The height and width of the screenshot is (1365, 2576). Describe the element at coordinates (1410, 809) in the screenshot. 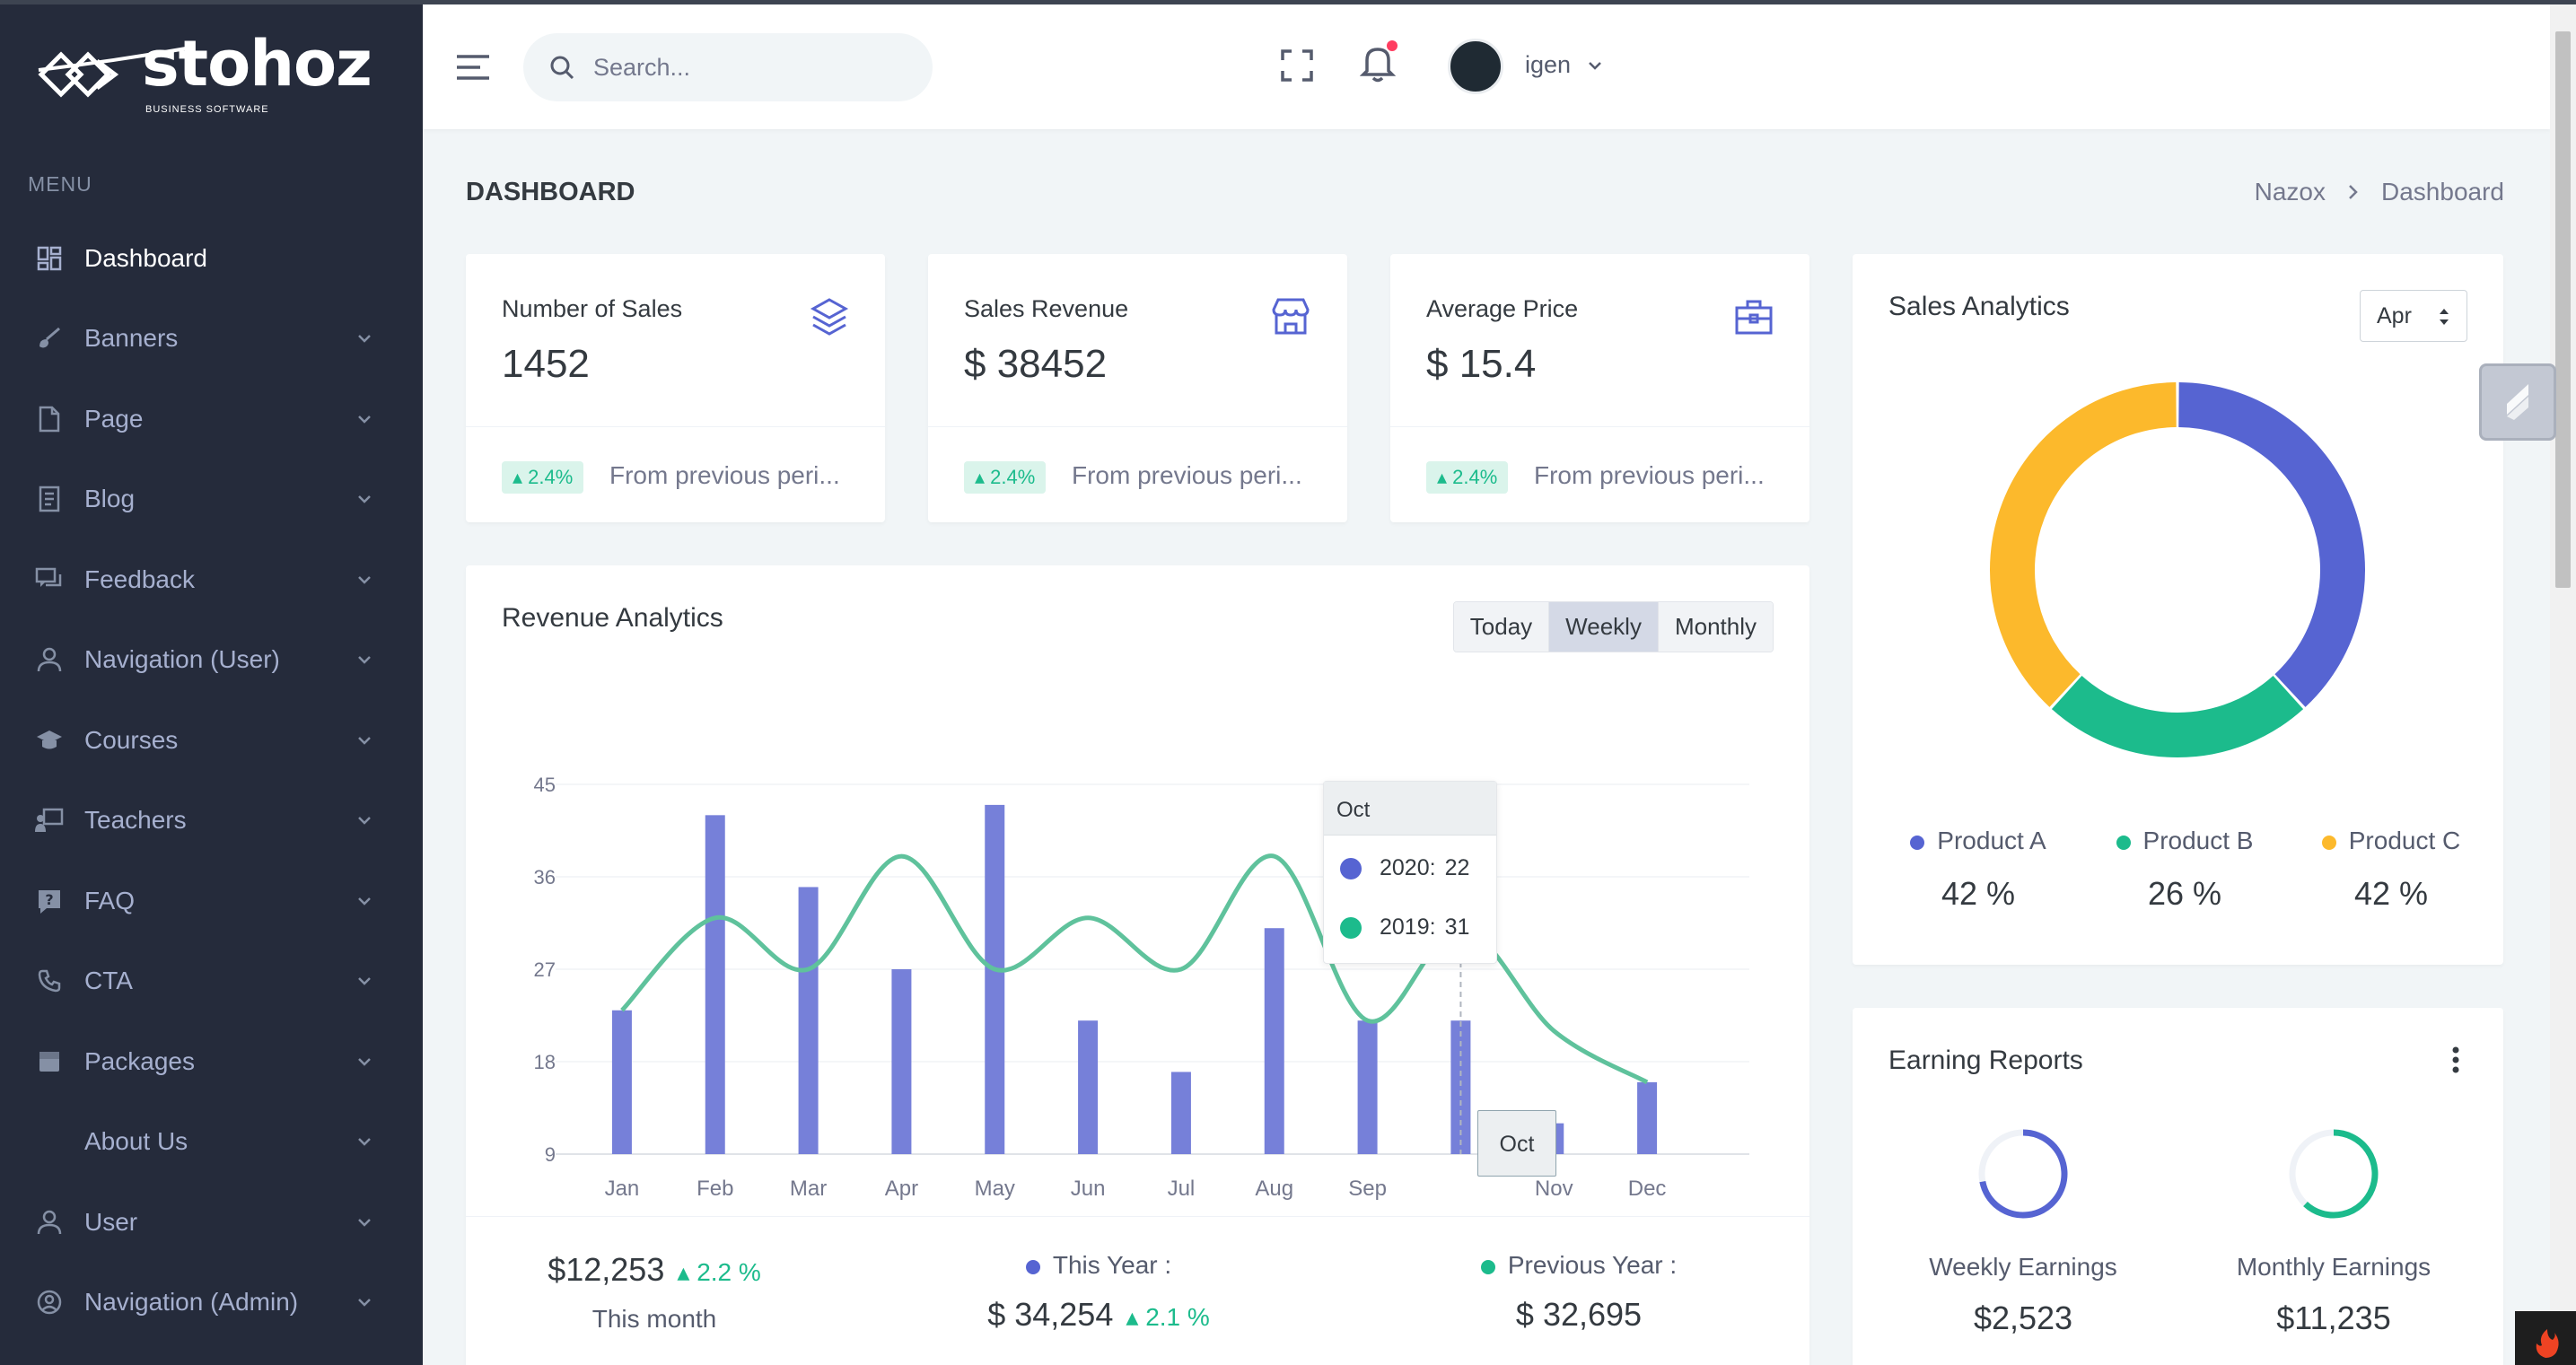

I see `tooltip-title: Oct` at that location.